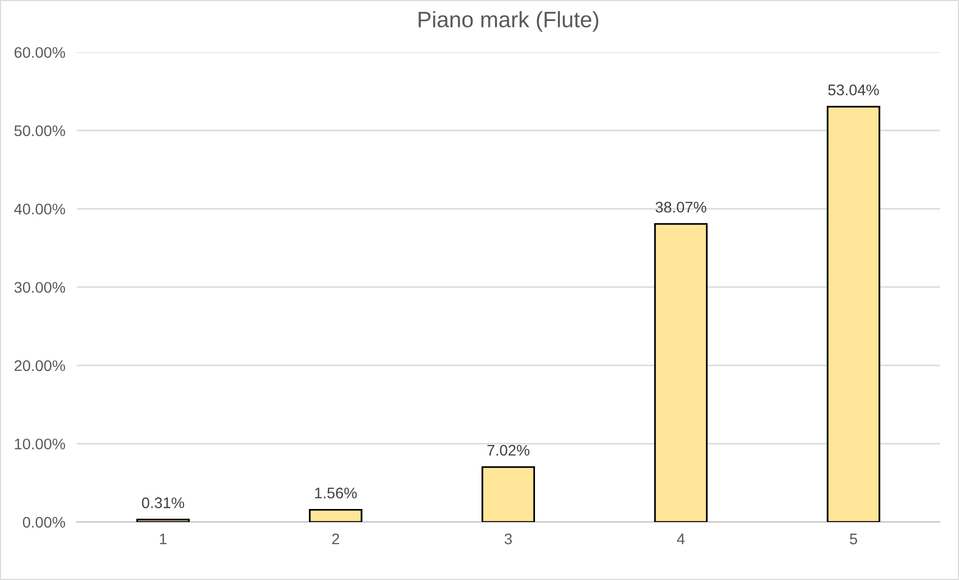 This screenshot has height=580, width=959. What do you see at coordinates (508, 539) in the screenshot?
I see `x-tick-label: 3` at bounding box center [508, 539].